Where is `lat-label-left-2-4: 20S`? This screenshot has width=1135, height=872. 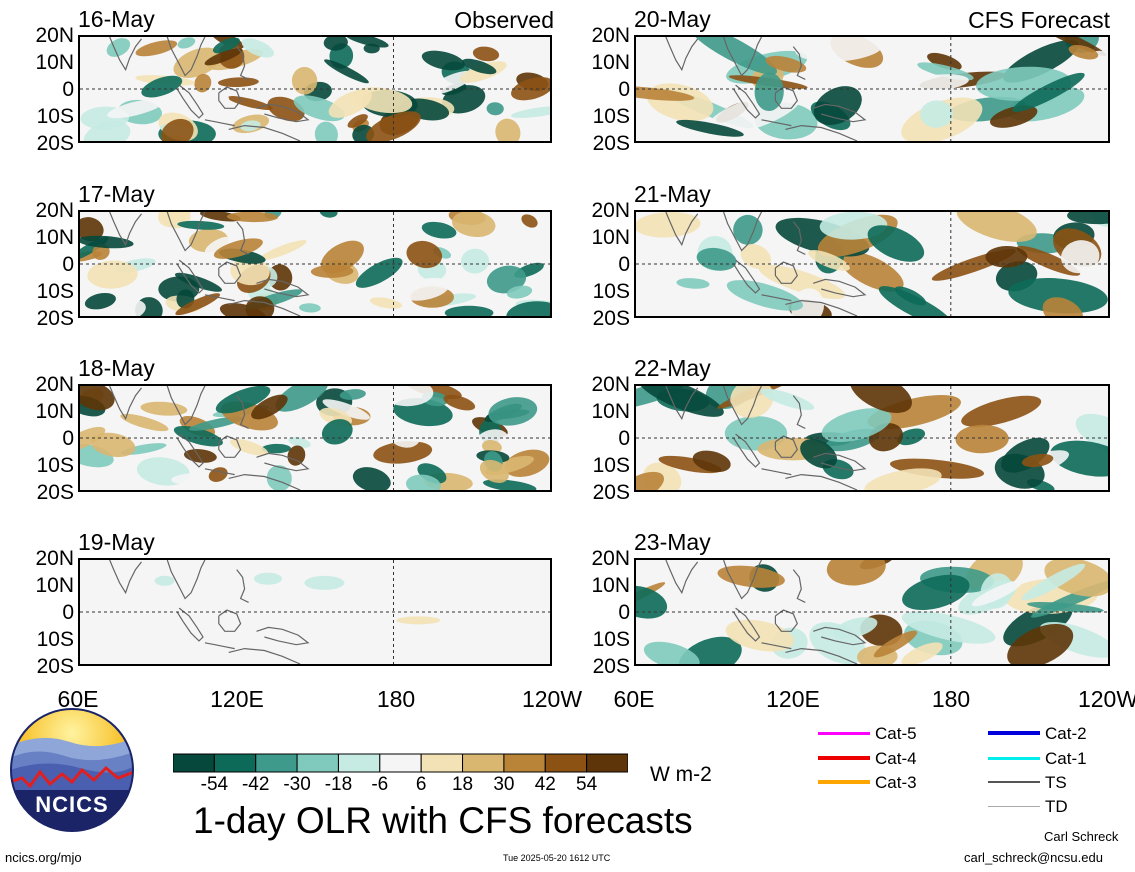
lat-label-left-2-4: 20S is located at coordinates (55, 318).